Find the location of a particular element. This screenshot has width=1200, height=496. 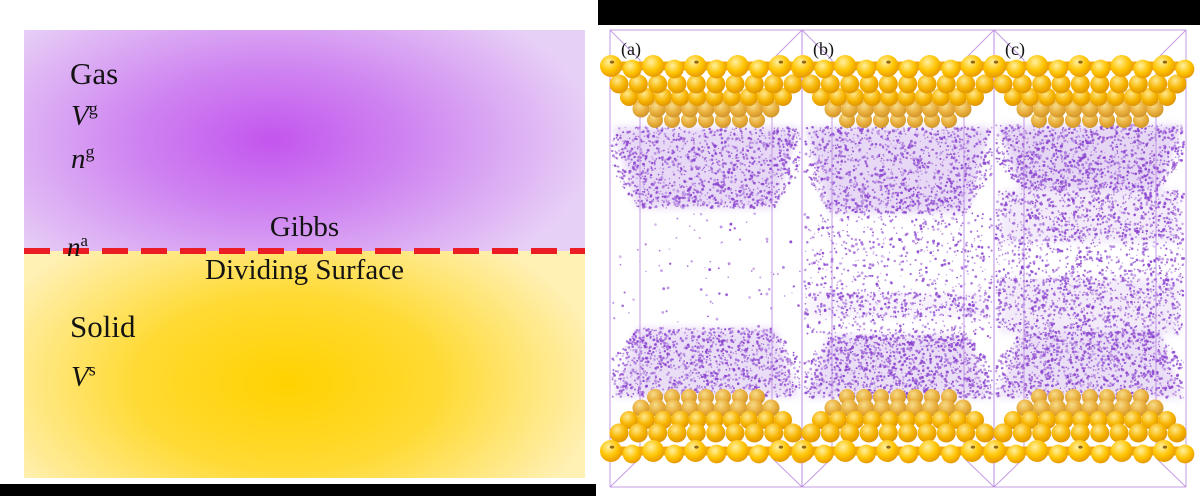

simulation-box-outline is located at coordinates (1090, 258).